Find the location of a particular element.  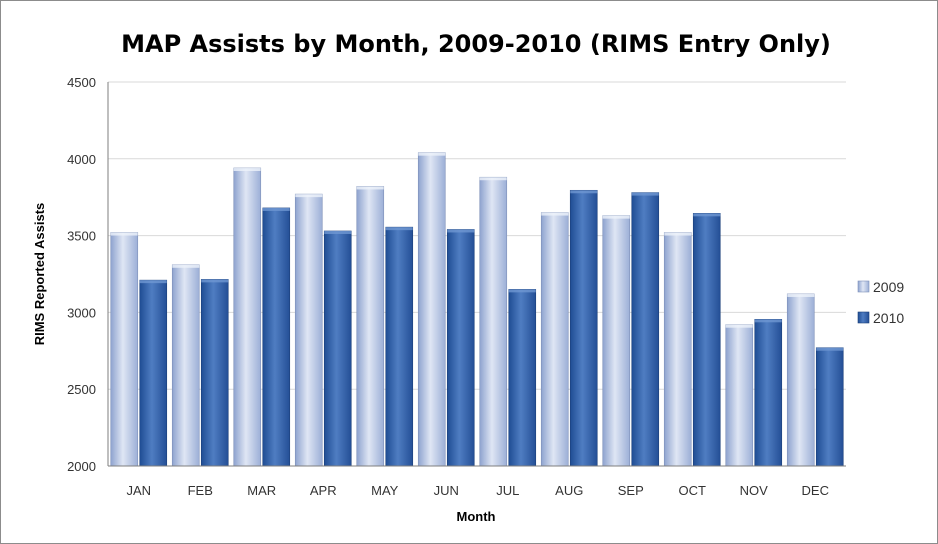

bar-2009-apr is located at coordinates (308, 330).